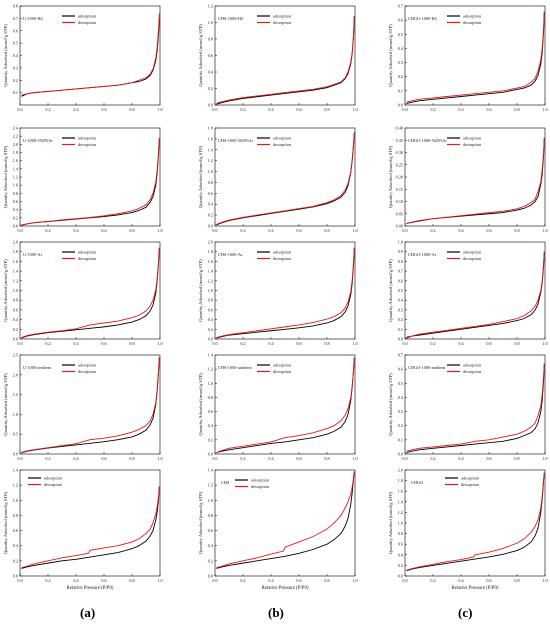 The image size is (550, 625). Describe the element at coordinates (399, 213) in the screenshot. I see `y-tick-label: 0.05` at that location.